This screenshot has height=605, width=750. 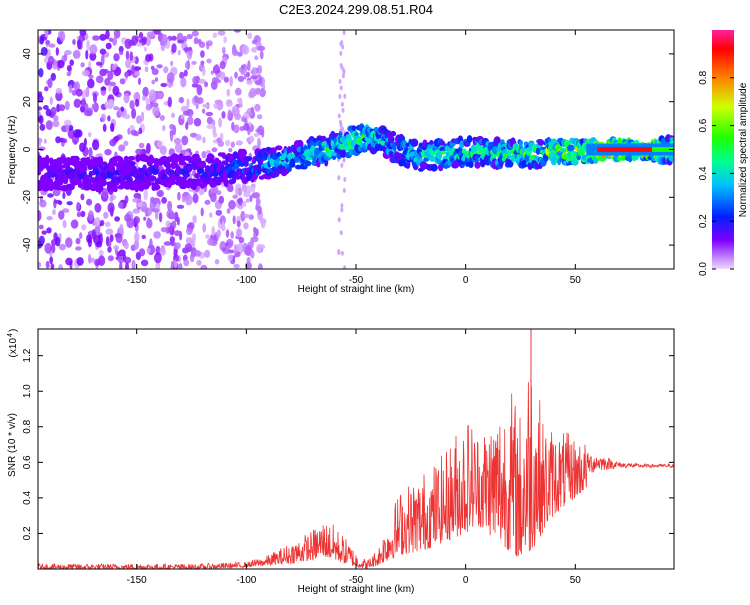 What do you see at coordinates (27, 197) in the screenshot?
I see `y-tick-label: -20` at bounding box center [27, 197].